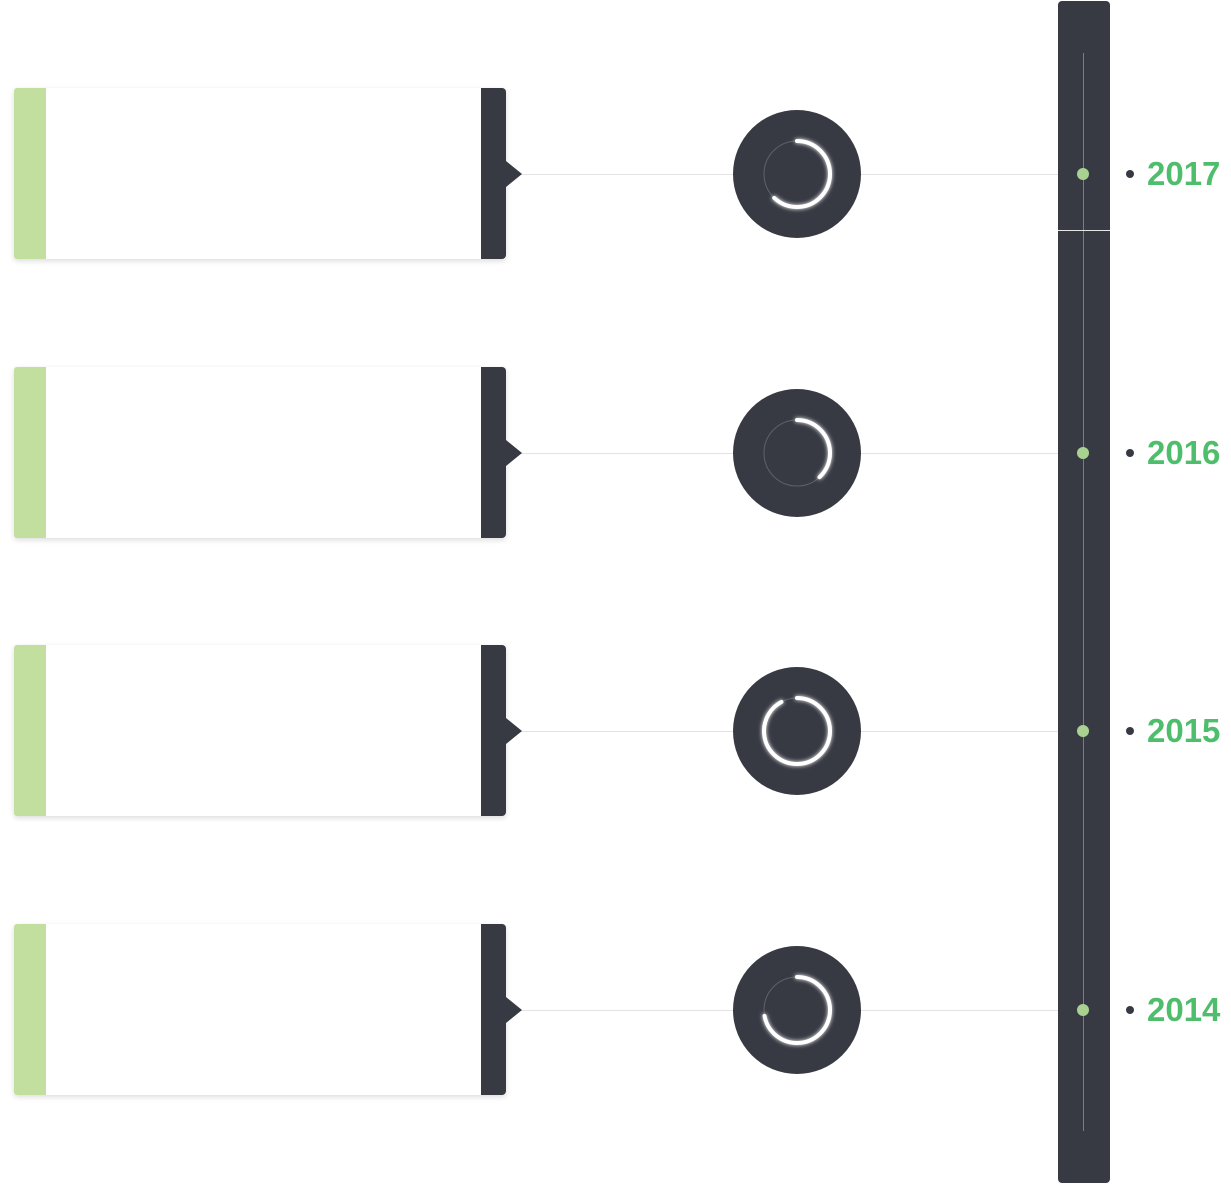 Image resolution: width=1231 pixels, height=1185 pixels. I want to click on timeline-entry: 2016, so click(615, 454).